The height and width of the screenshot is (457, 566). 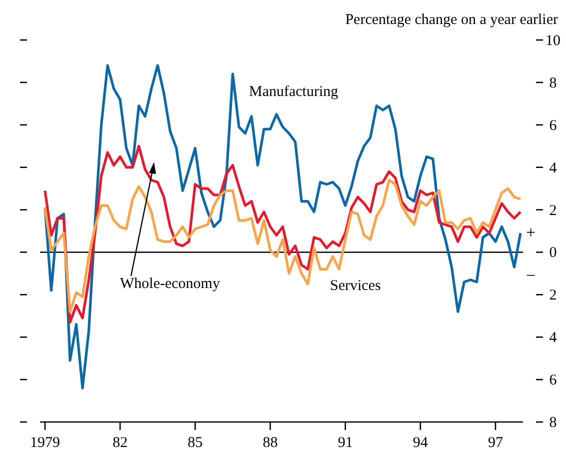 I want to click on y-tick-label: 0, so click(x=553, y=253).